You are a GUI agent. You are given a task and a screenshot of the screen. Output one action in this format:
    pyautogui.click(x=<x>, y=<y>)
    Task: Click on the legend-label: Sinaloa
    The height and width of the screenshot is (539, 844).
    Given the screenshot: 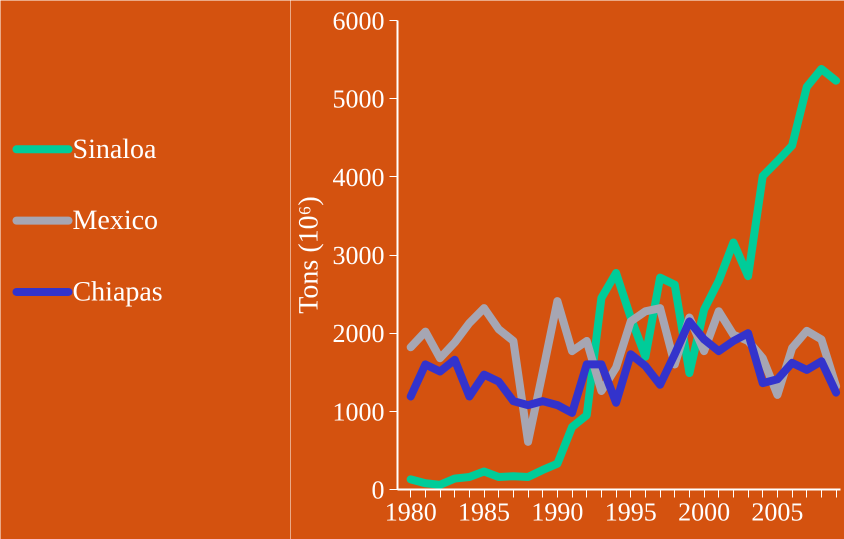 What is the action you would take?
    pyautogui.click(x=115, y=149)
    